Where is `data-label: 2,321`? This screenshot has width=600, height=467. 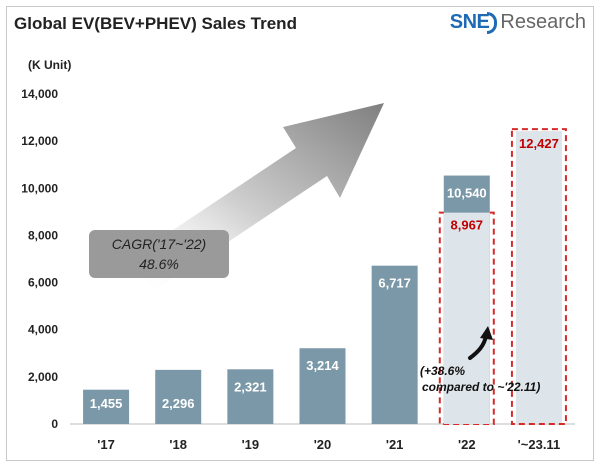 data-label: 2,321 is located at coordinates (250, 386).